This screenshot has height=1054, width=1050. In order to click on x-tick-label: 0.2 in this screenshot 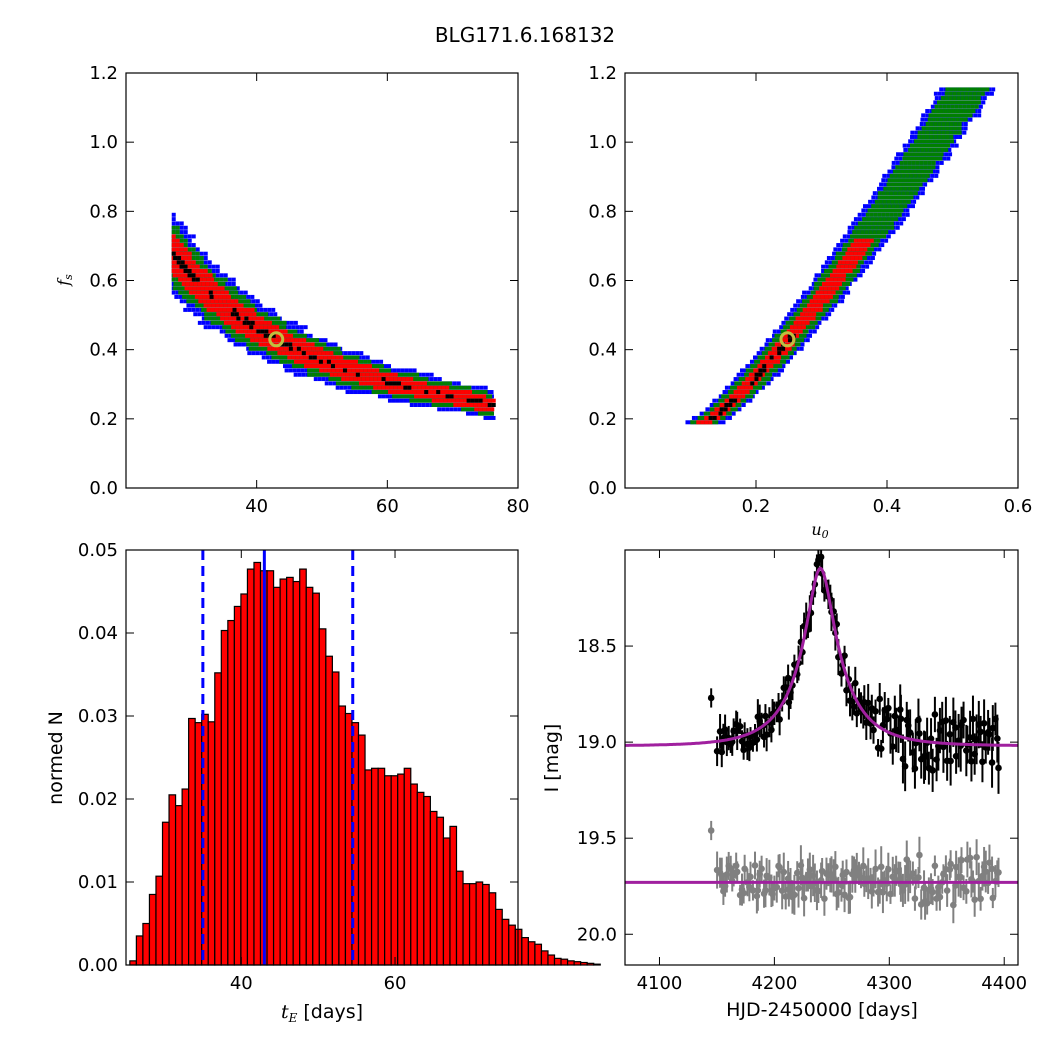, I will do `click(756, 506)`.